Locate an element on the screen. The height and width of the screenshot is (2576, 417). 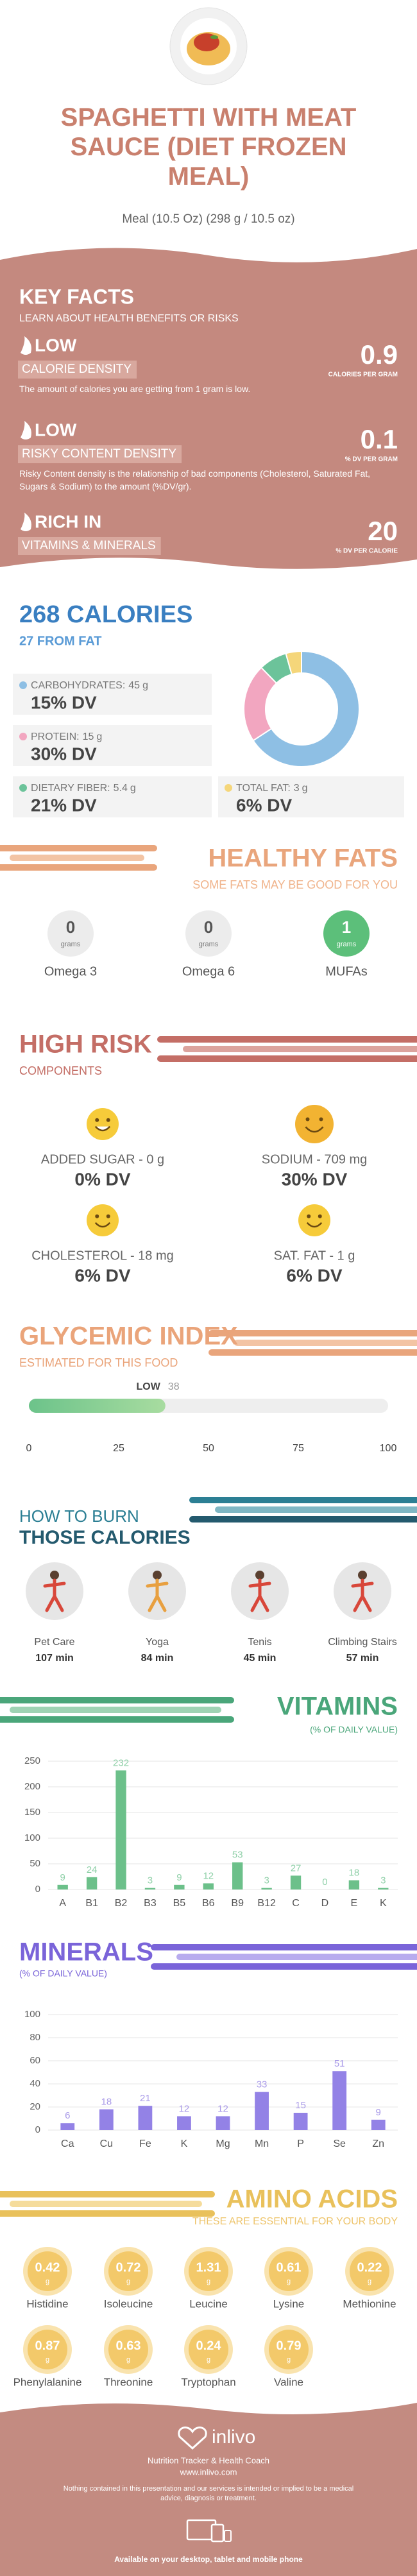
fat-circle is located at coordinates (70, 933).